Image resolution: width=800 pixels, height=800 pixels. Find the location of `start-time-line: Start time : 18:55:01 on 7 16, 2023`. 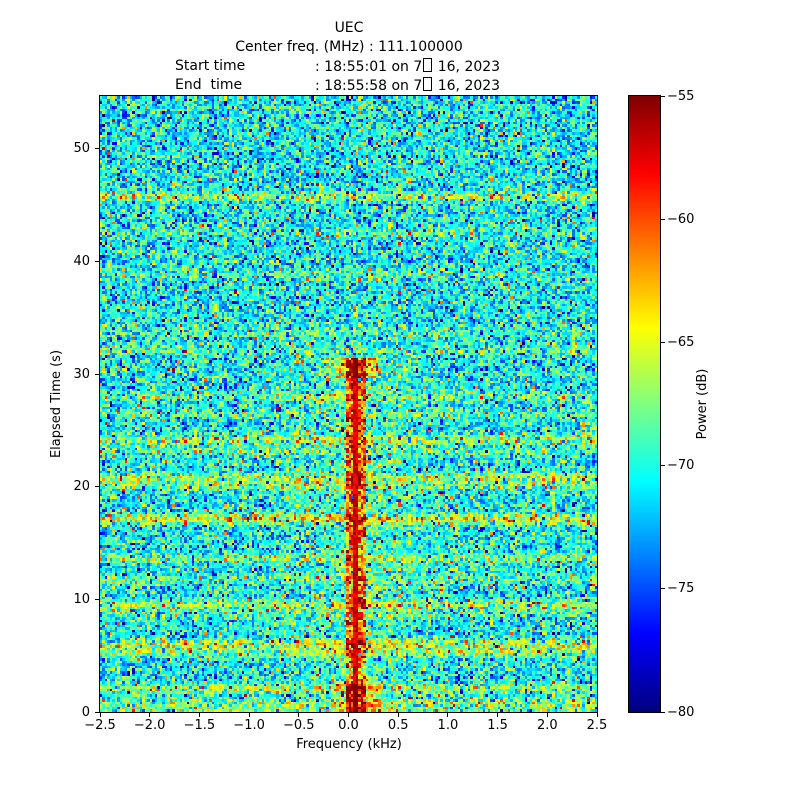

start-time-line: Start time : 18:55:01 on 7 16, 2023 is located at coordinates (337, 67).